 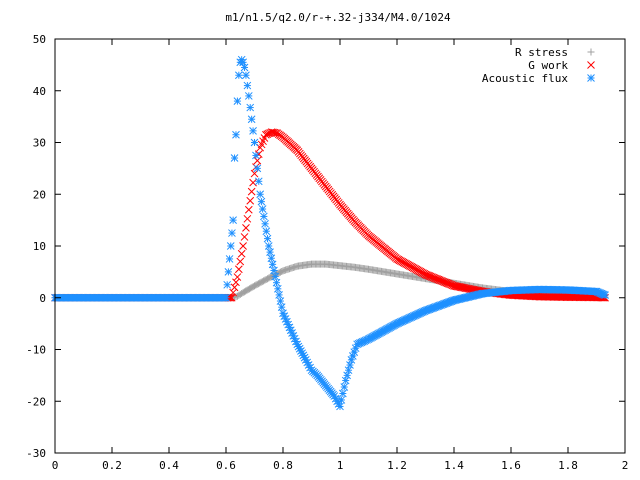 I want to click on y-tick-label: 40, so click(x=39, y=91).